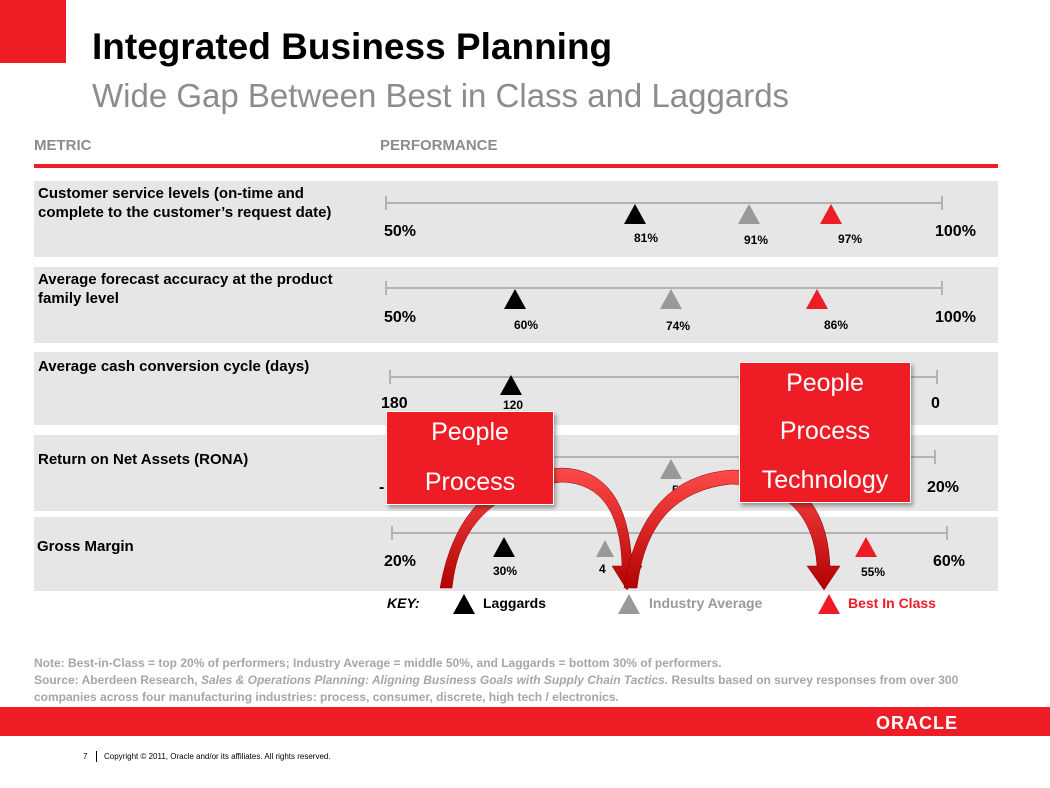 The height and width of the screenshot is (788, 1050). I want to click on best-in-class-value: 97%, so click(850, 239).